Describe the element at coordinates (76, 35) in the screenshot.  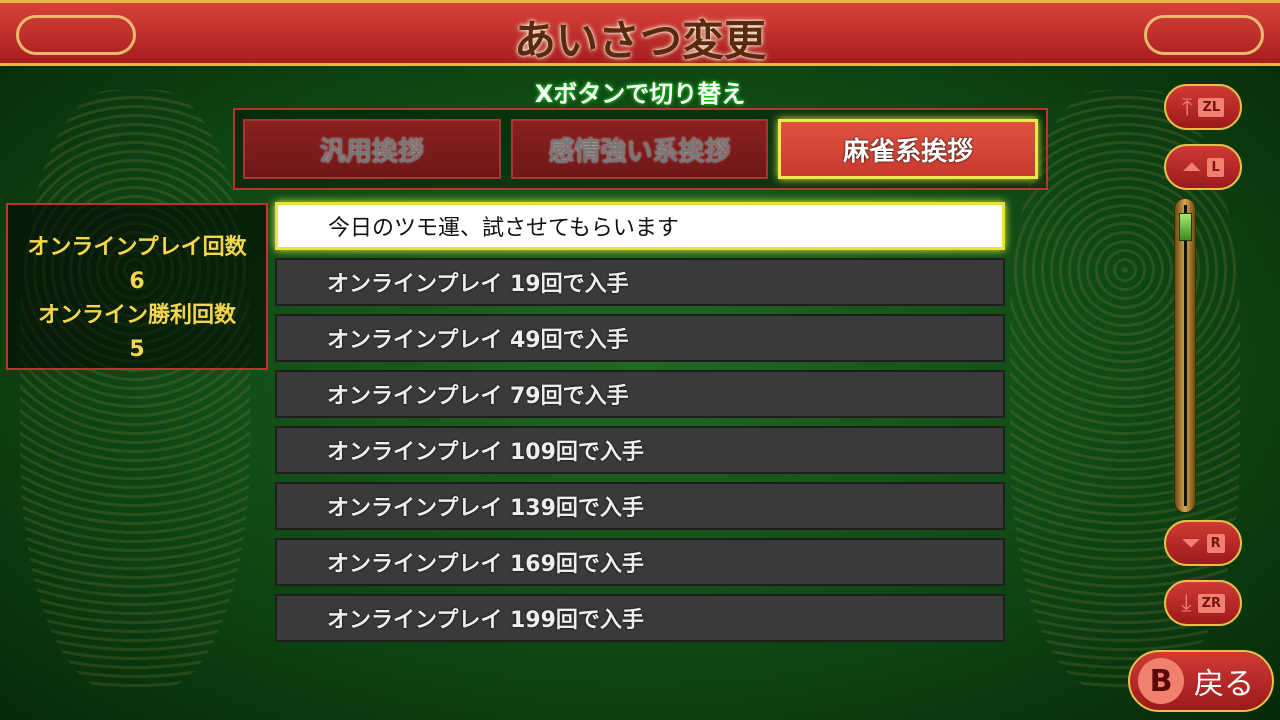
I see `cloud-left-icon` at that location.